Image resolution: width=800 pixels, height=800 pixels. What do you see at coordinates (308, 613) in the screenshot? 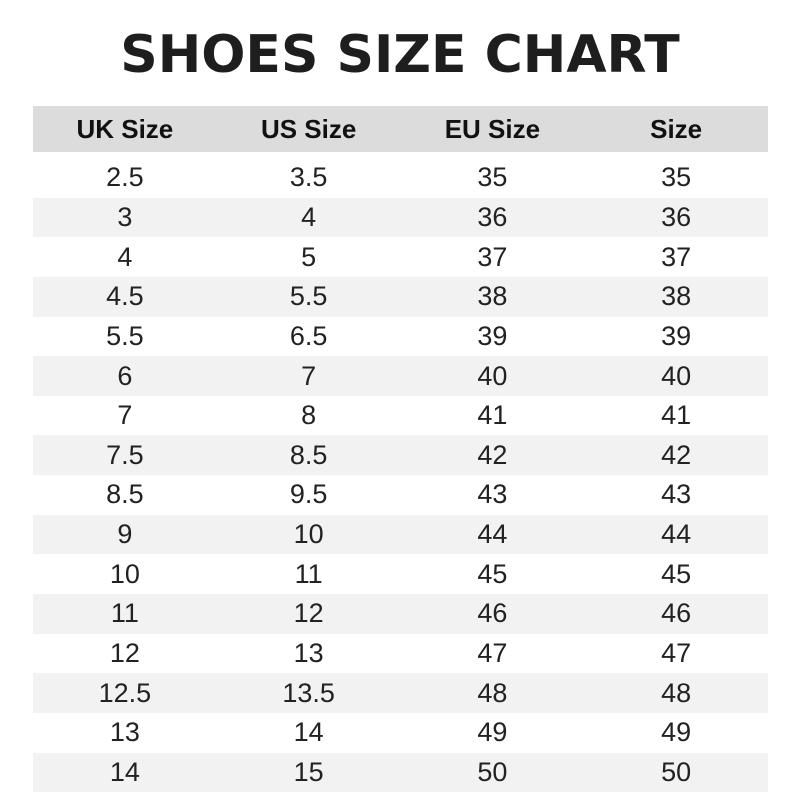
I see `cell-us-size: 12` at bounding box center [308, 613].